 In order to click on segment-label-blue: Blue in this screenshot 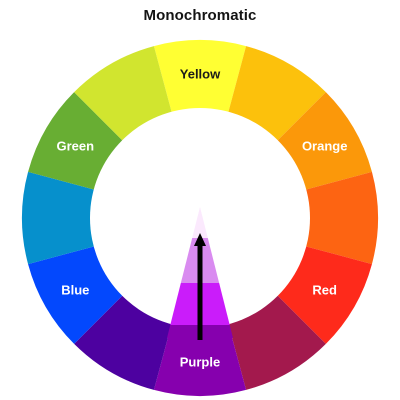, I will do `click(75, 290)`.